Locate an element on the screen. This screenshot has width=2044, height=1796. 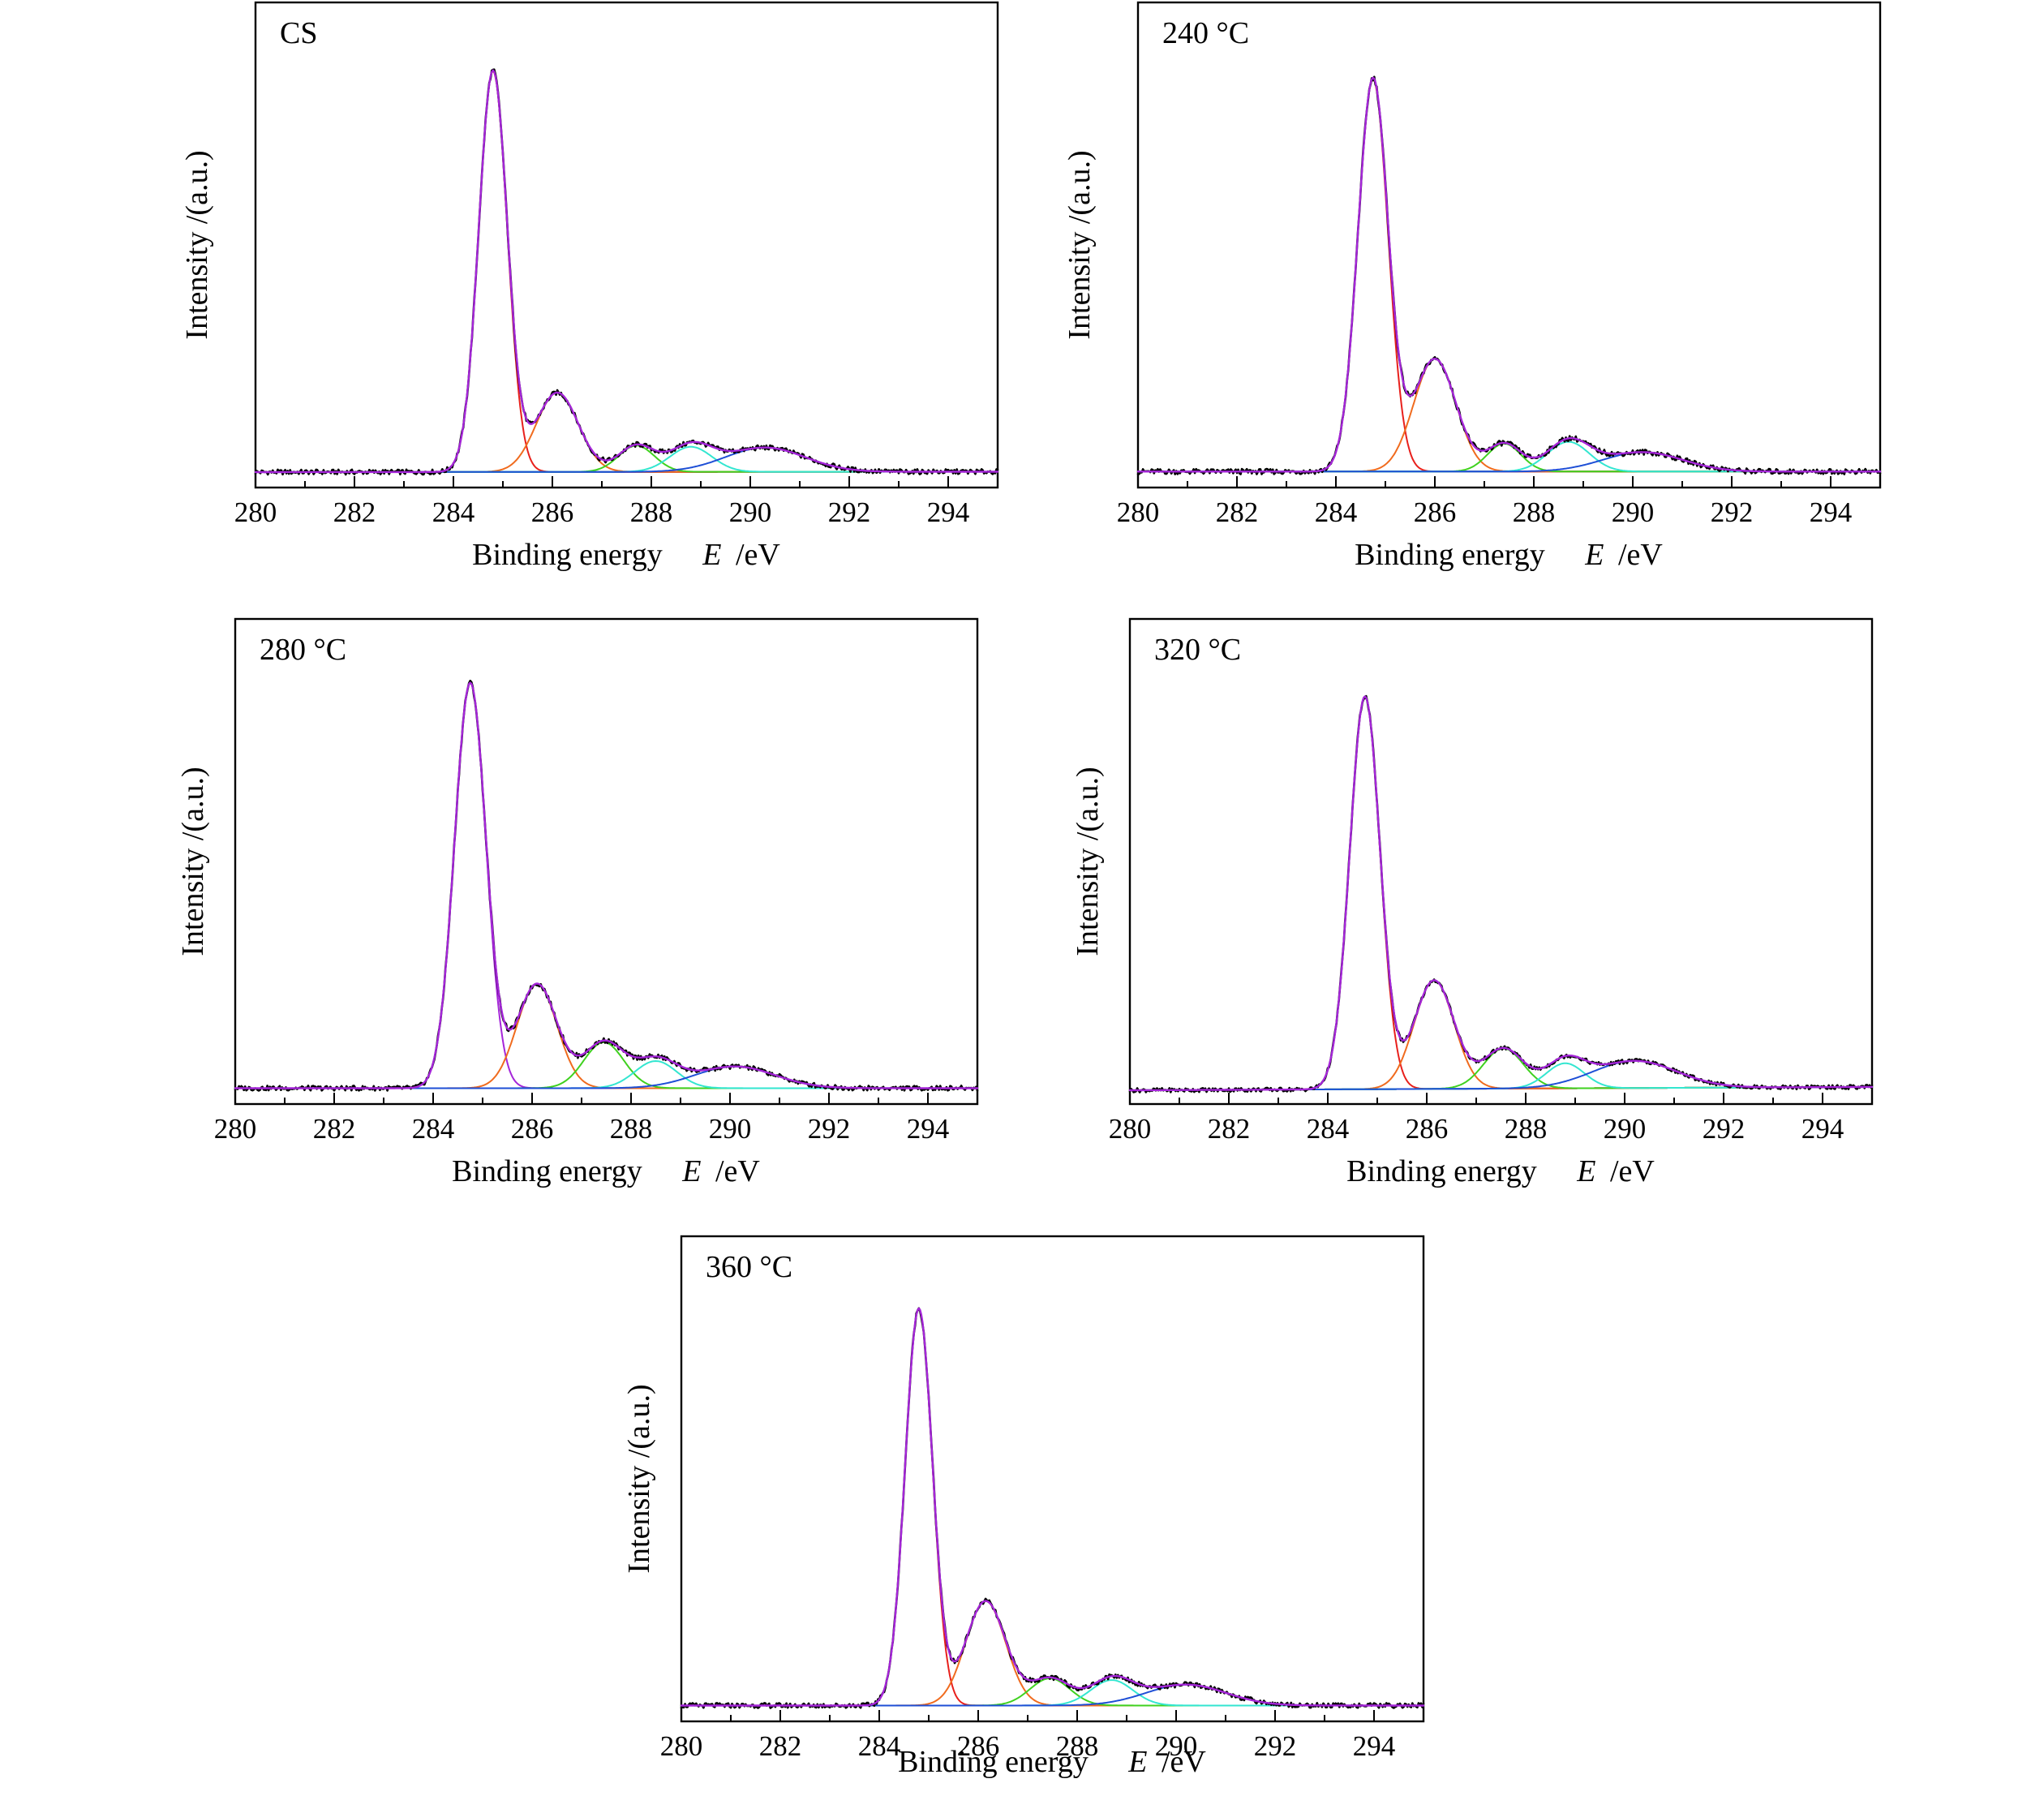
panel-title: CS is located at coordinates (298, 33).